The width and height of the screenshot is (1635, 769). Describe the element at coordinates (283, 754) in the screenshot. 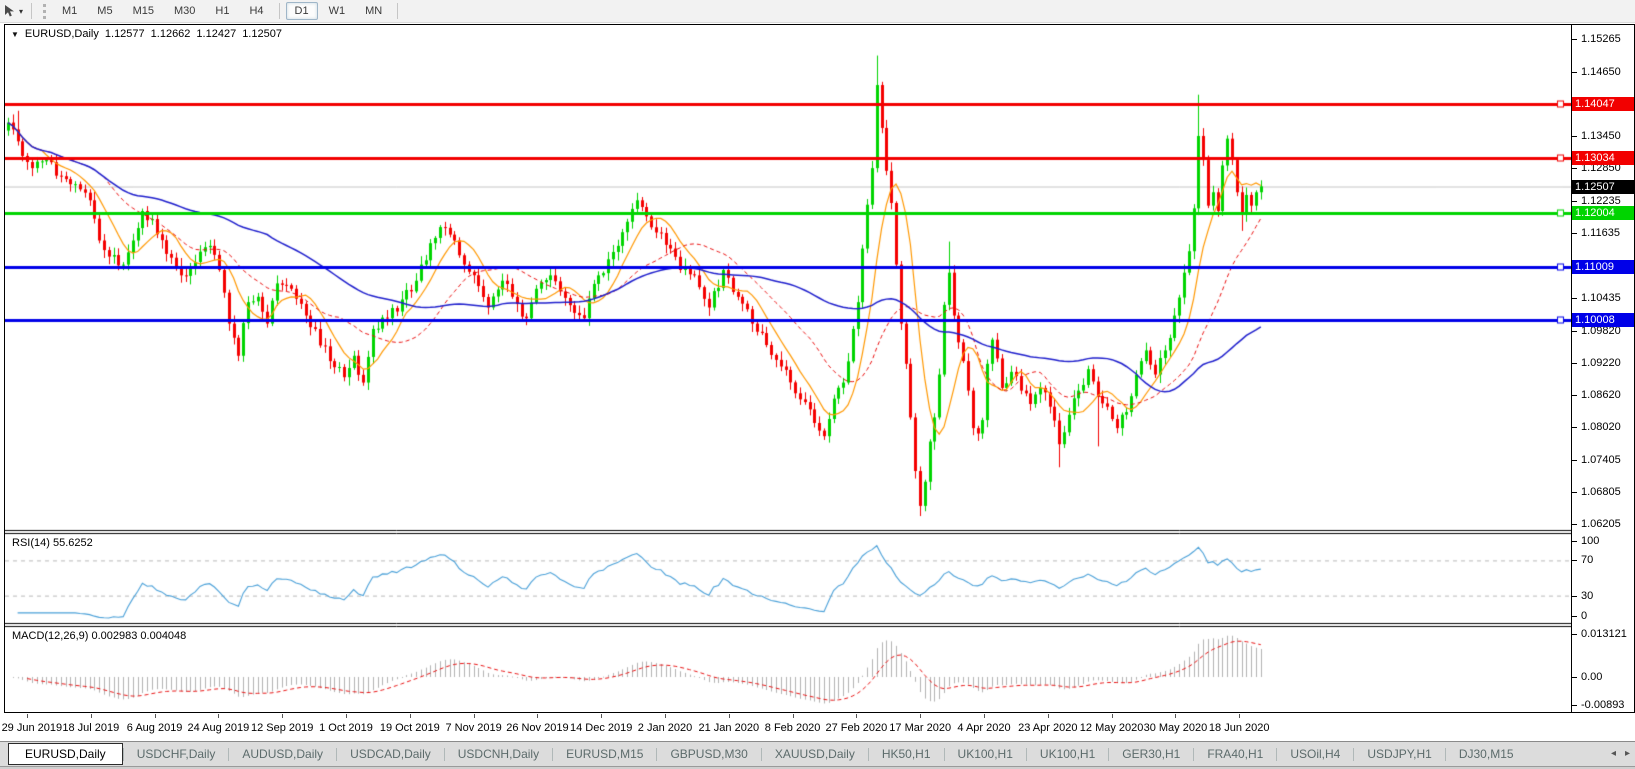

I see `chart-tab-AUDUSD-Daily: AUDUSD,Daily` at that location.